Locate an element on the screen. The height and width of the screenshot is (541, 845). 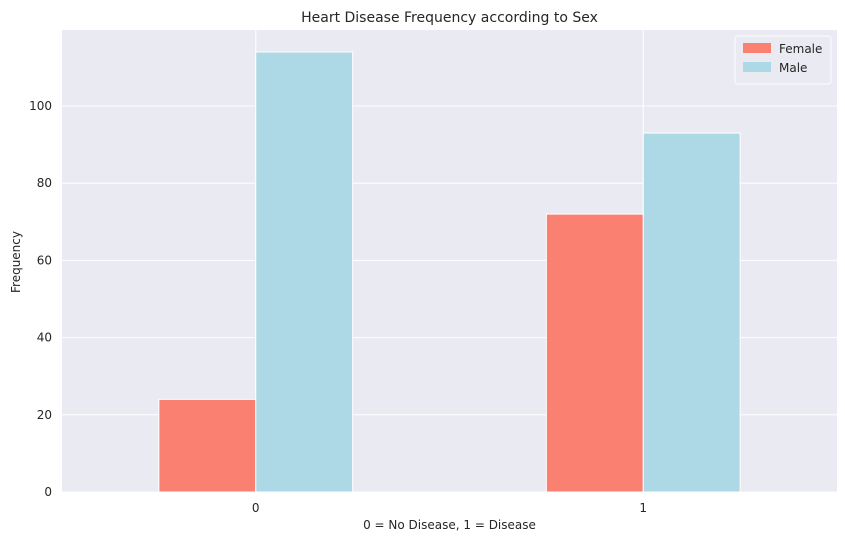
legend-swatch-female is located at coordinates (757, 48).